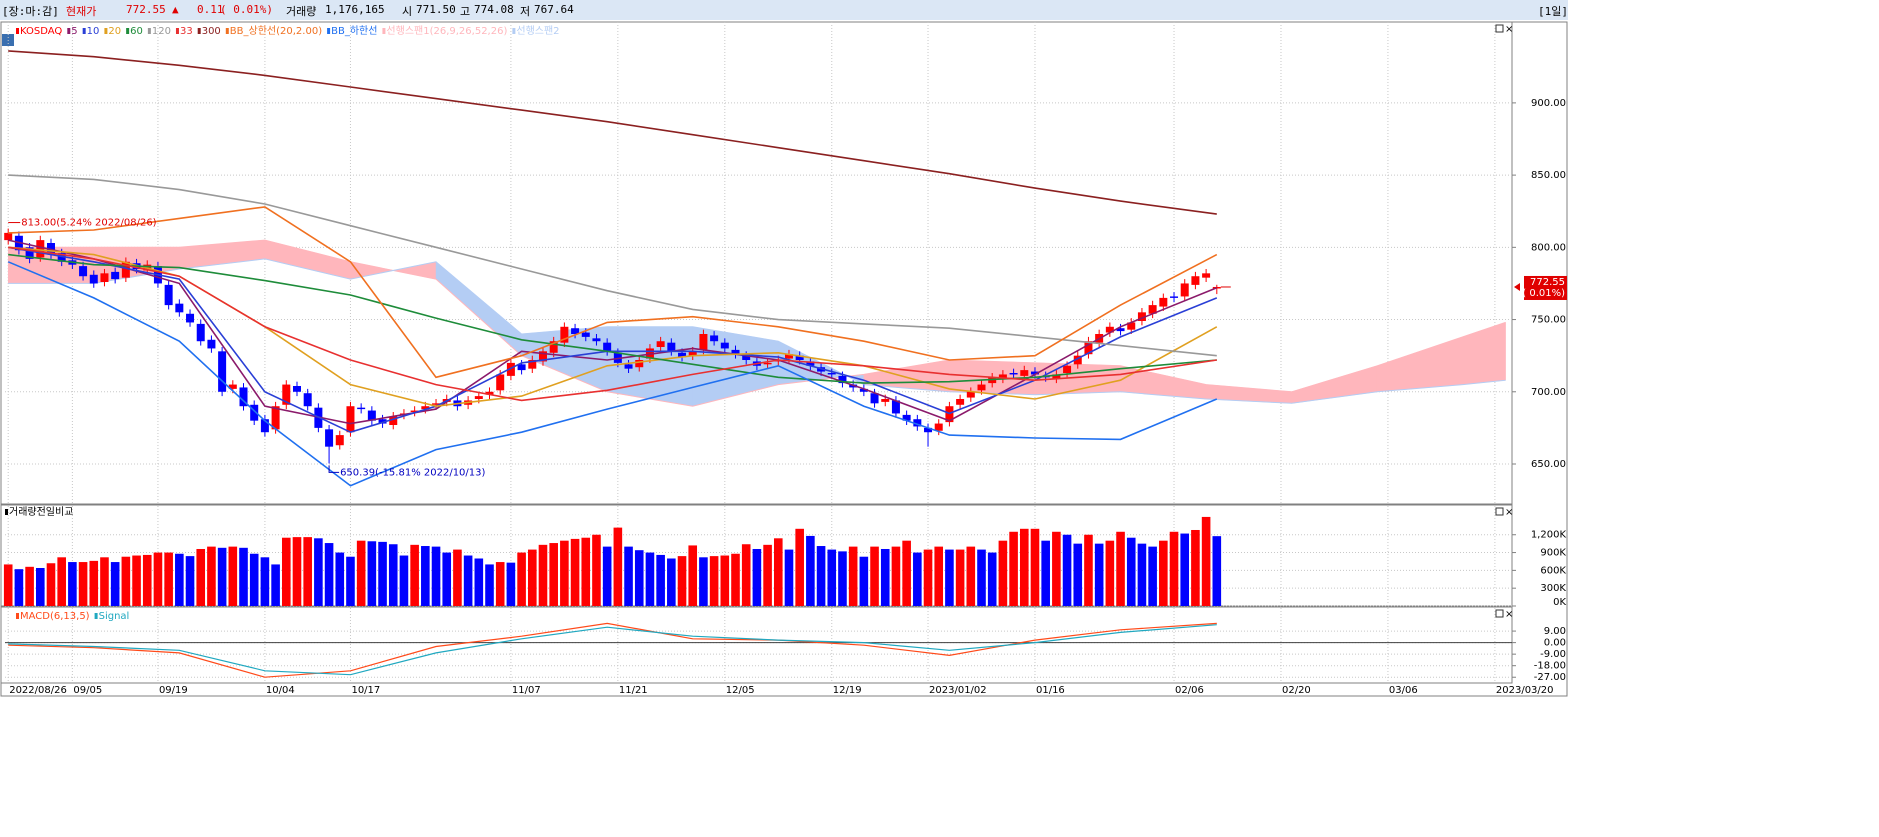 The image size is (1879, 837). Describe the element at coordinates (1548, 103) in the screenshot. I see `y-tick-label: 900.00` at that location.